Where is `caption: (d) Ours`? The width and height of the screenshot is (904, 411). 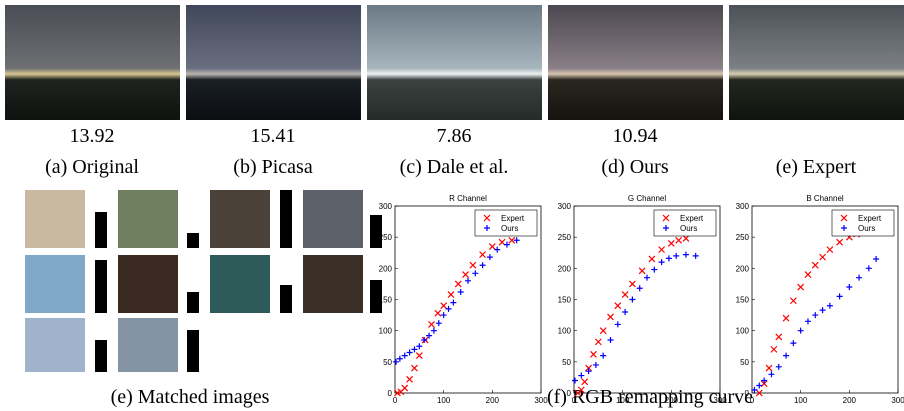
caption: (d) Ours is located at coordinates (634, 167).